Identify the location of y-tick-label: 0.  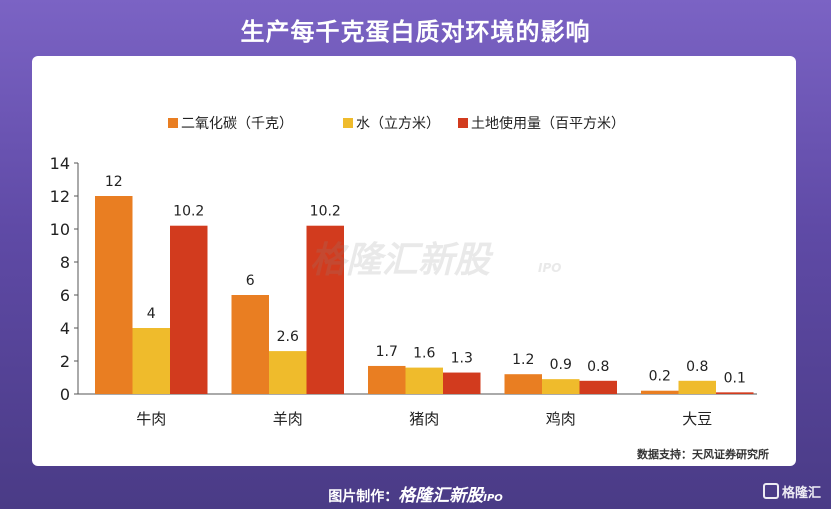
(65, 394).